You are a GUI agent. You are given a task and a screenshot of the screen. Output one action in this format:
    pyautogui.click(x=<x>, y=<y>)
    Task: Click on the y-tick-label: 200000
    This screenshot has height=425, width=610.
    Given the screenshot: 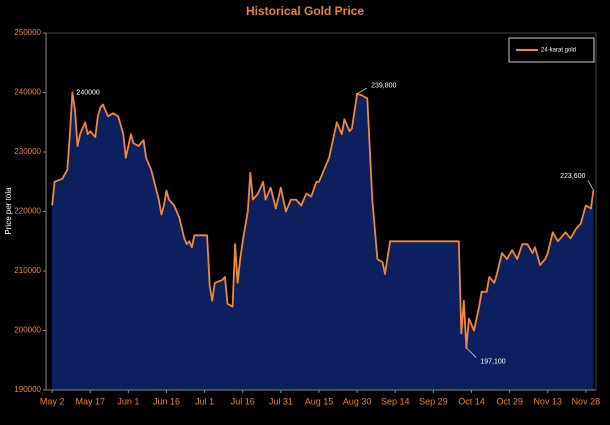 What is the action you would take?
    pyautogui.click(x=27, y=330)
    